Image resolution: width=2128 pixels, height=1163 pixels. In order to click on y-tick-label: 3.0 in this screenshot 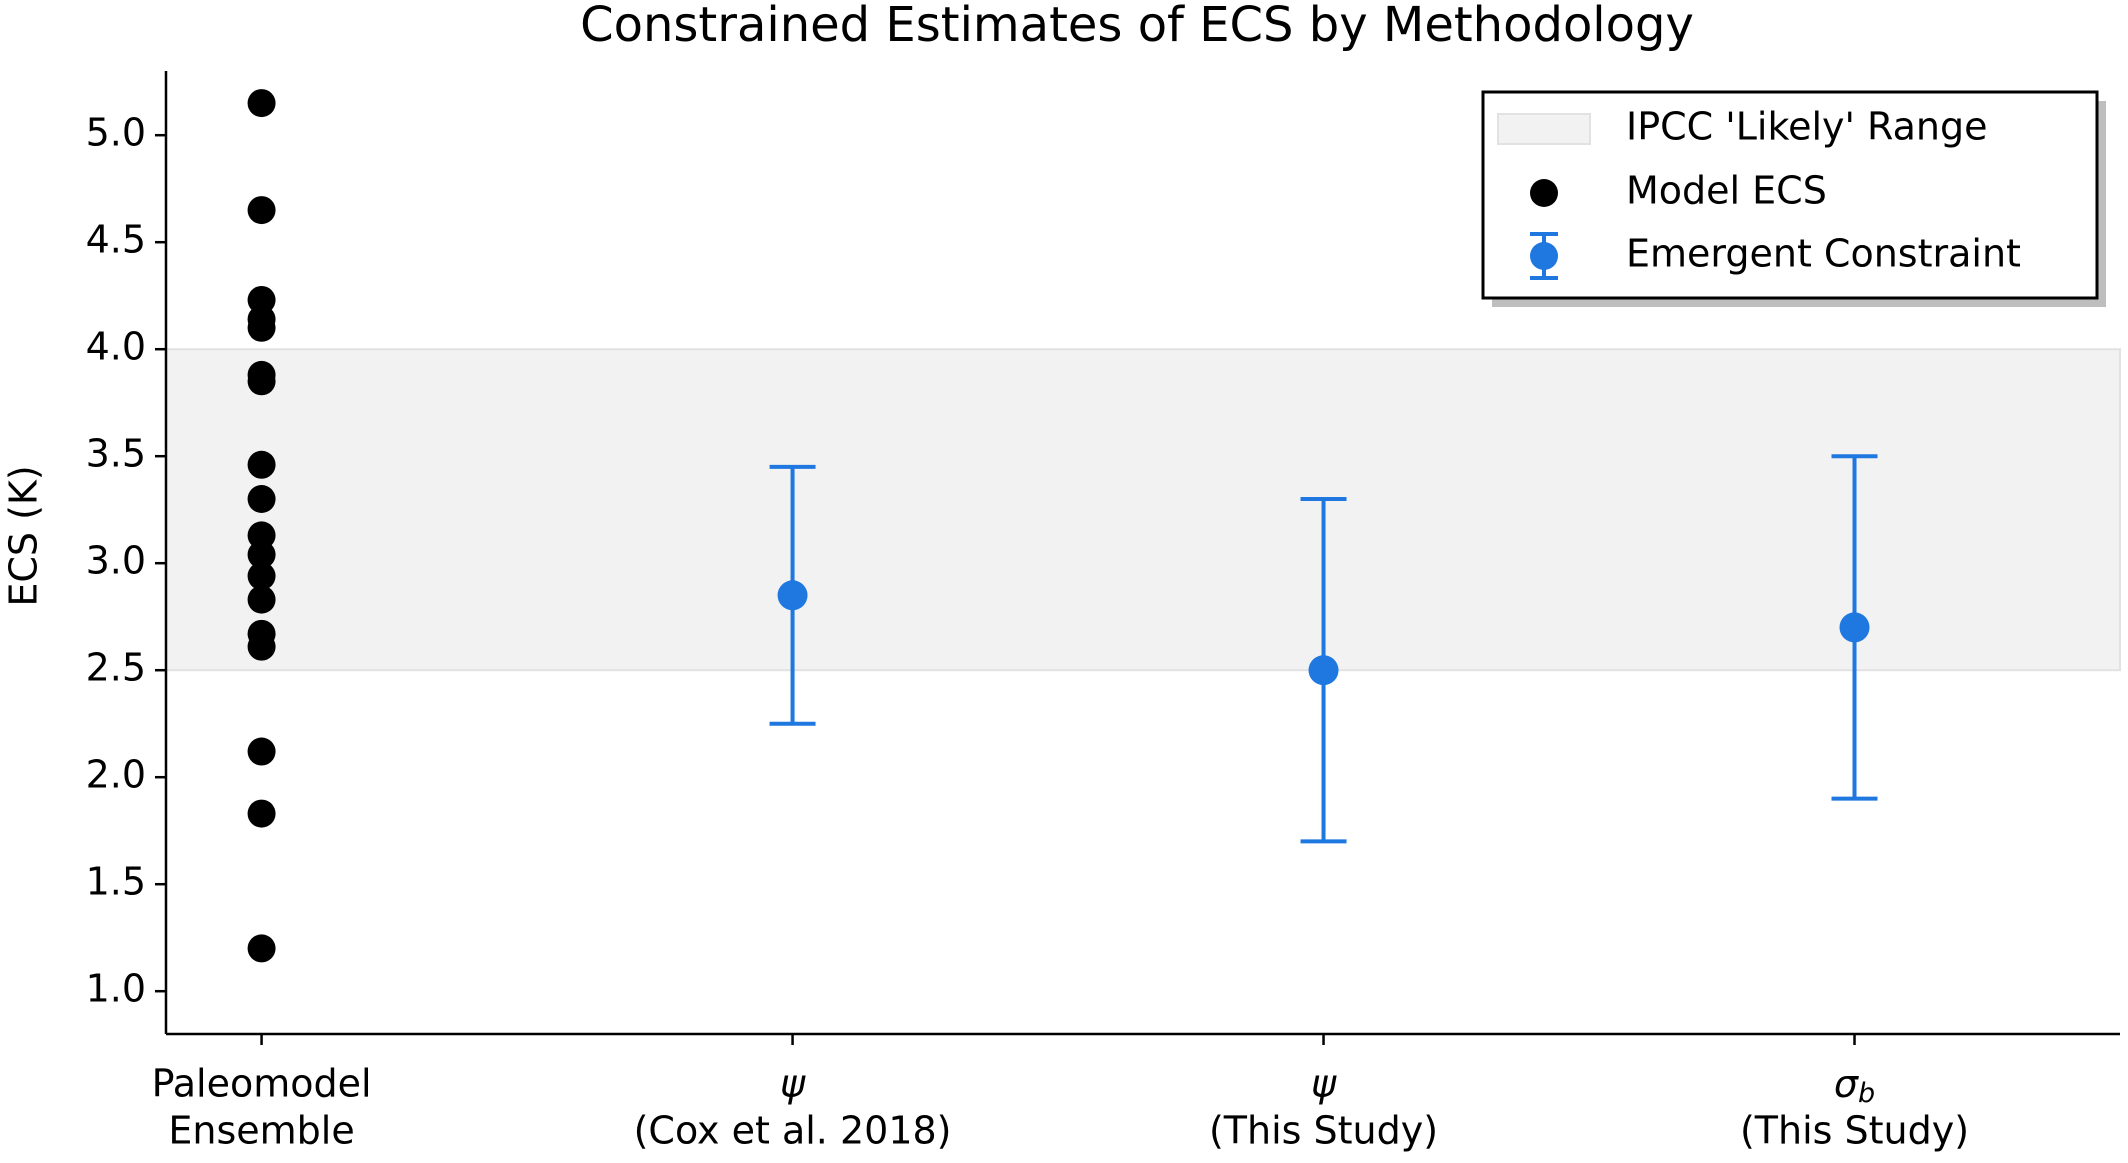, I will do `click(116, 561)`.